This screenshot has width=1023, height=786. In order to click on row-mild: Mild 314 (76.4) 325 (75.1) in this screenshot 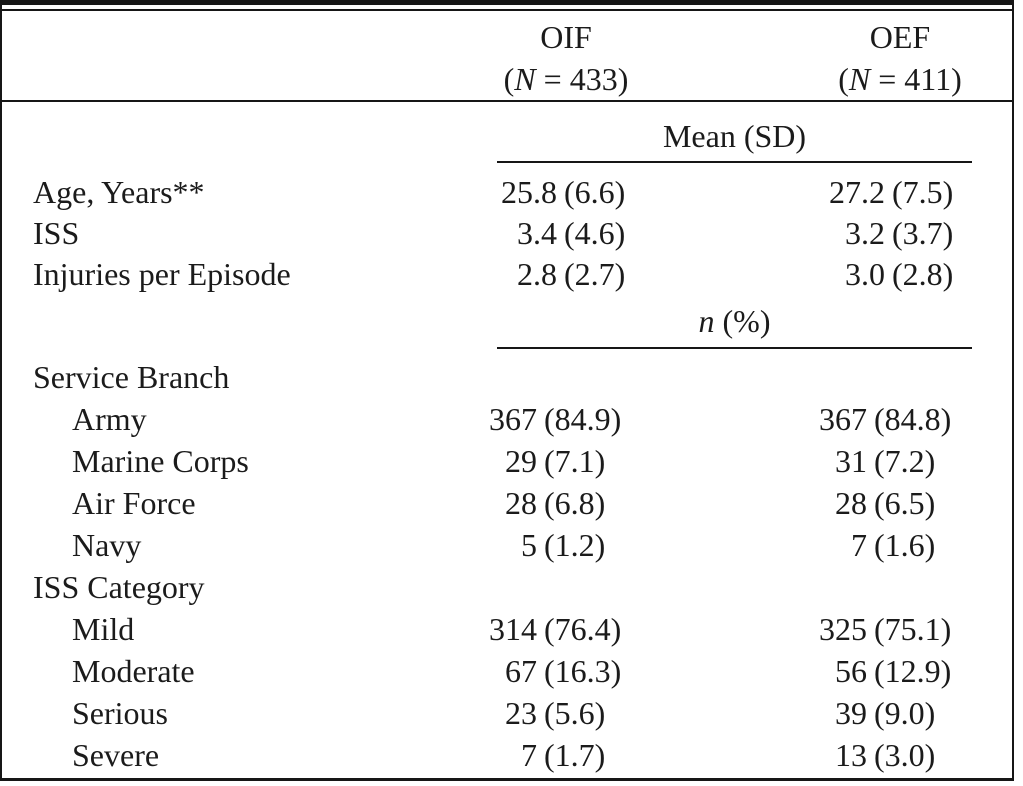, I will do `click(507, 629)`.